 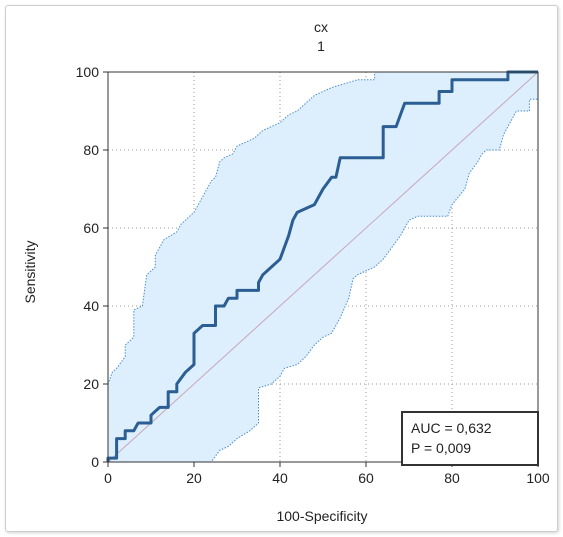 What do you see at coordinates (91, 228) in the screenshot?
I see `y-tick-label: 60` at bounding box center [91, 228].